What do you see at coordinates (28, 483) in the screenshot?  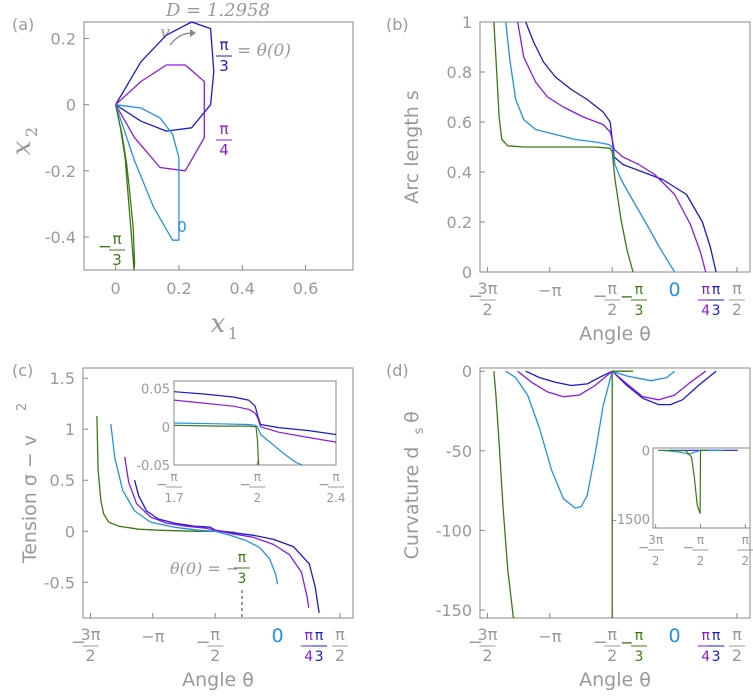 I see `panel-c-ylabel-group: Tension σ − v 2` at bounding box center [28, 483].